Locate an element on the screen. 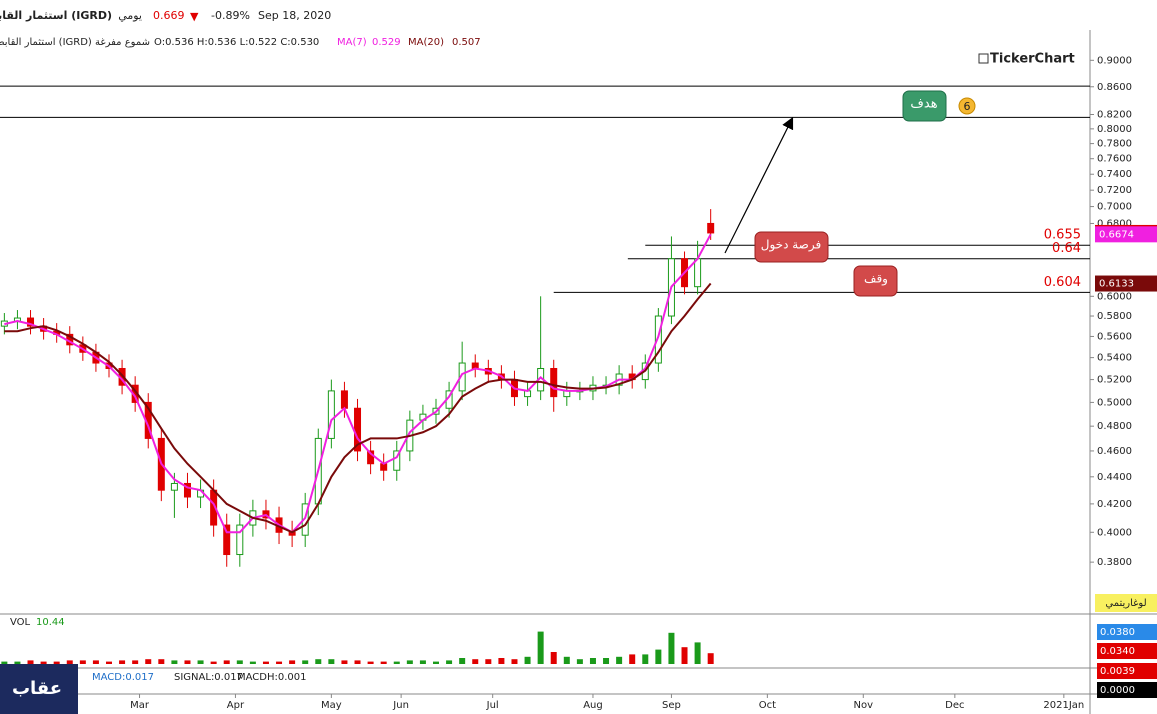 This screenshot has height=714, width=1157. date: Sep 18, 2020 is located at coordinates (294, 15).